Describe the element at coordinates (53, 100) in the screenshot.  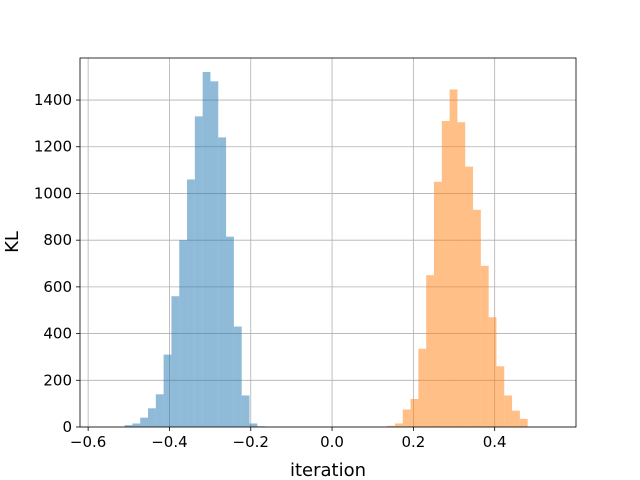
I see `y-tick-label: 1400` at that location.